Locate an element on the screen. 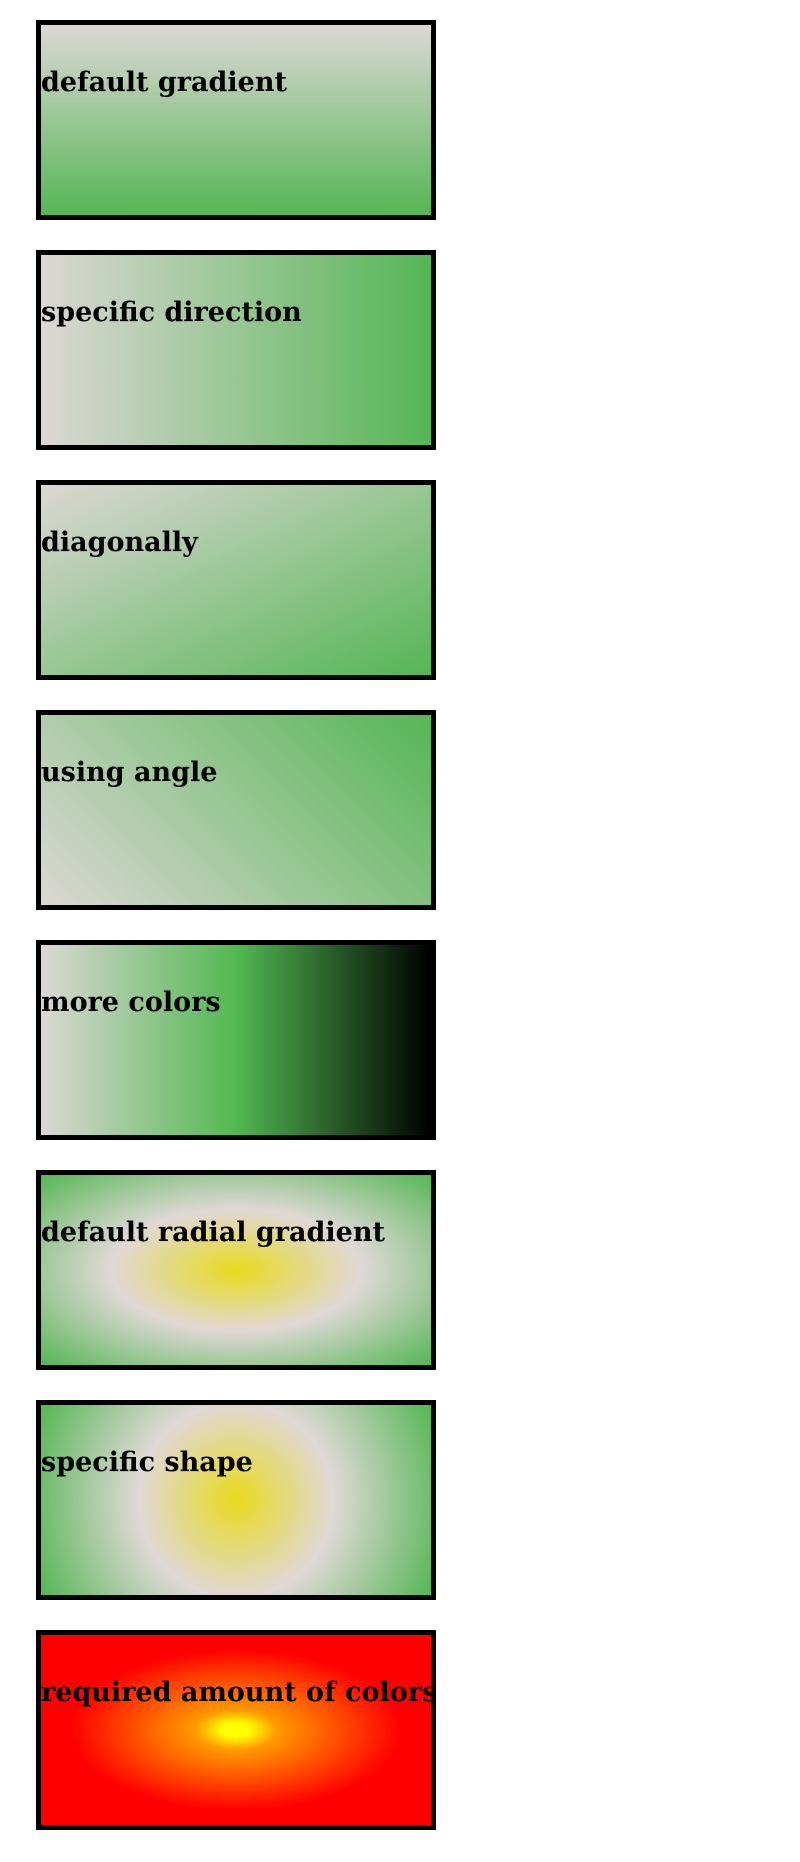  more-colors-box: more colors is located at coordinates (236, 1040).